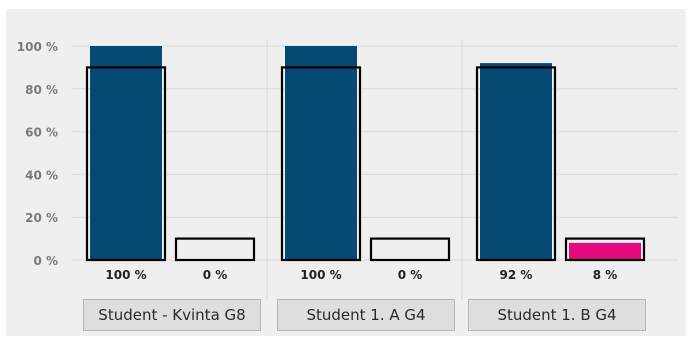  What do you see at coordinates (45, 261) in the screenshot?
I see `y-tick-label: 0 %` at bounding box center [45, 261].